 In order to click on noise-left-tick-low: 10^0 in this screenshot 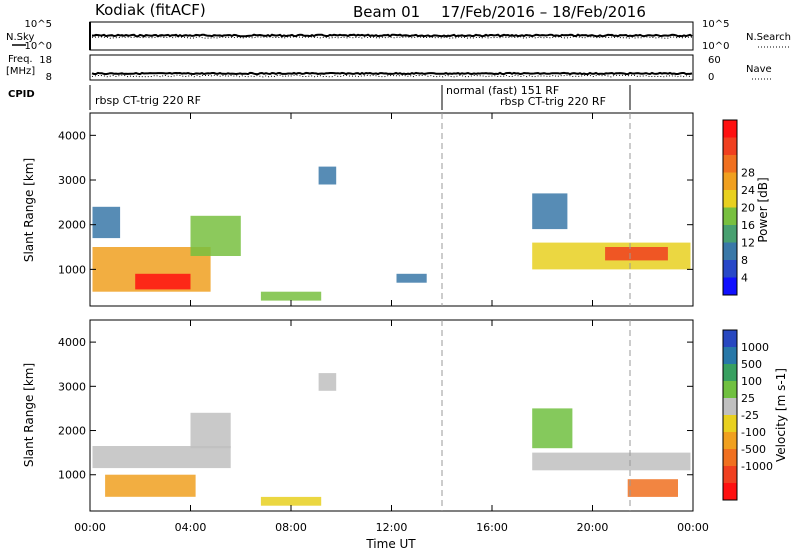, I will do `click(38, 46)`.